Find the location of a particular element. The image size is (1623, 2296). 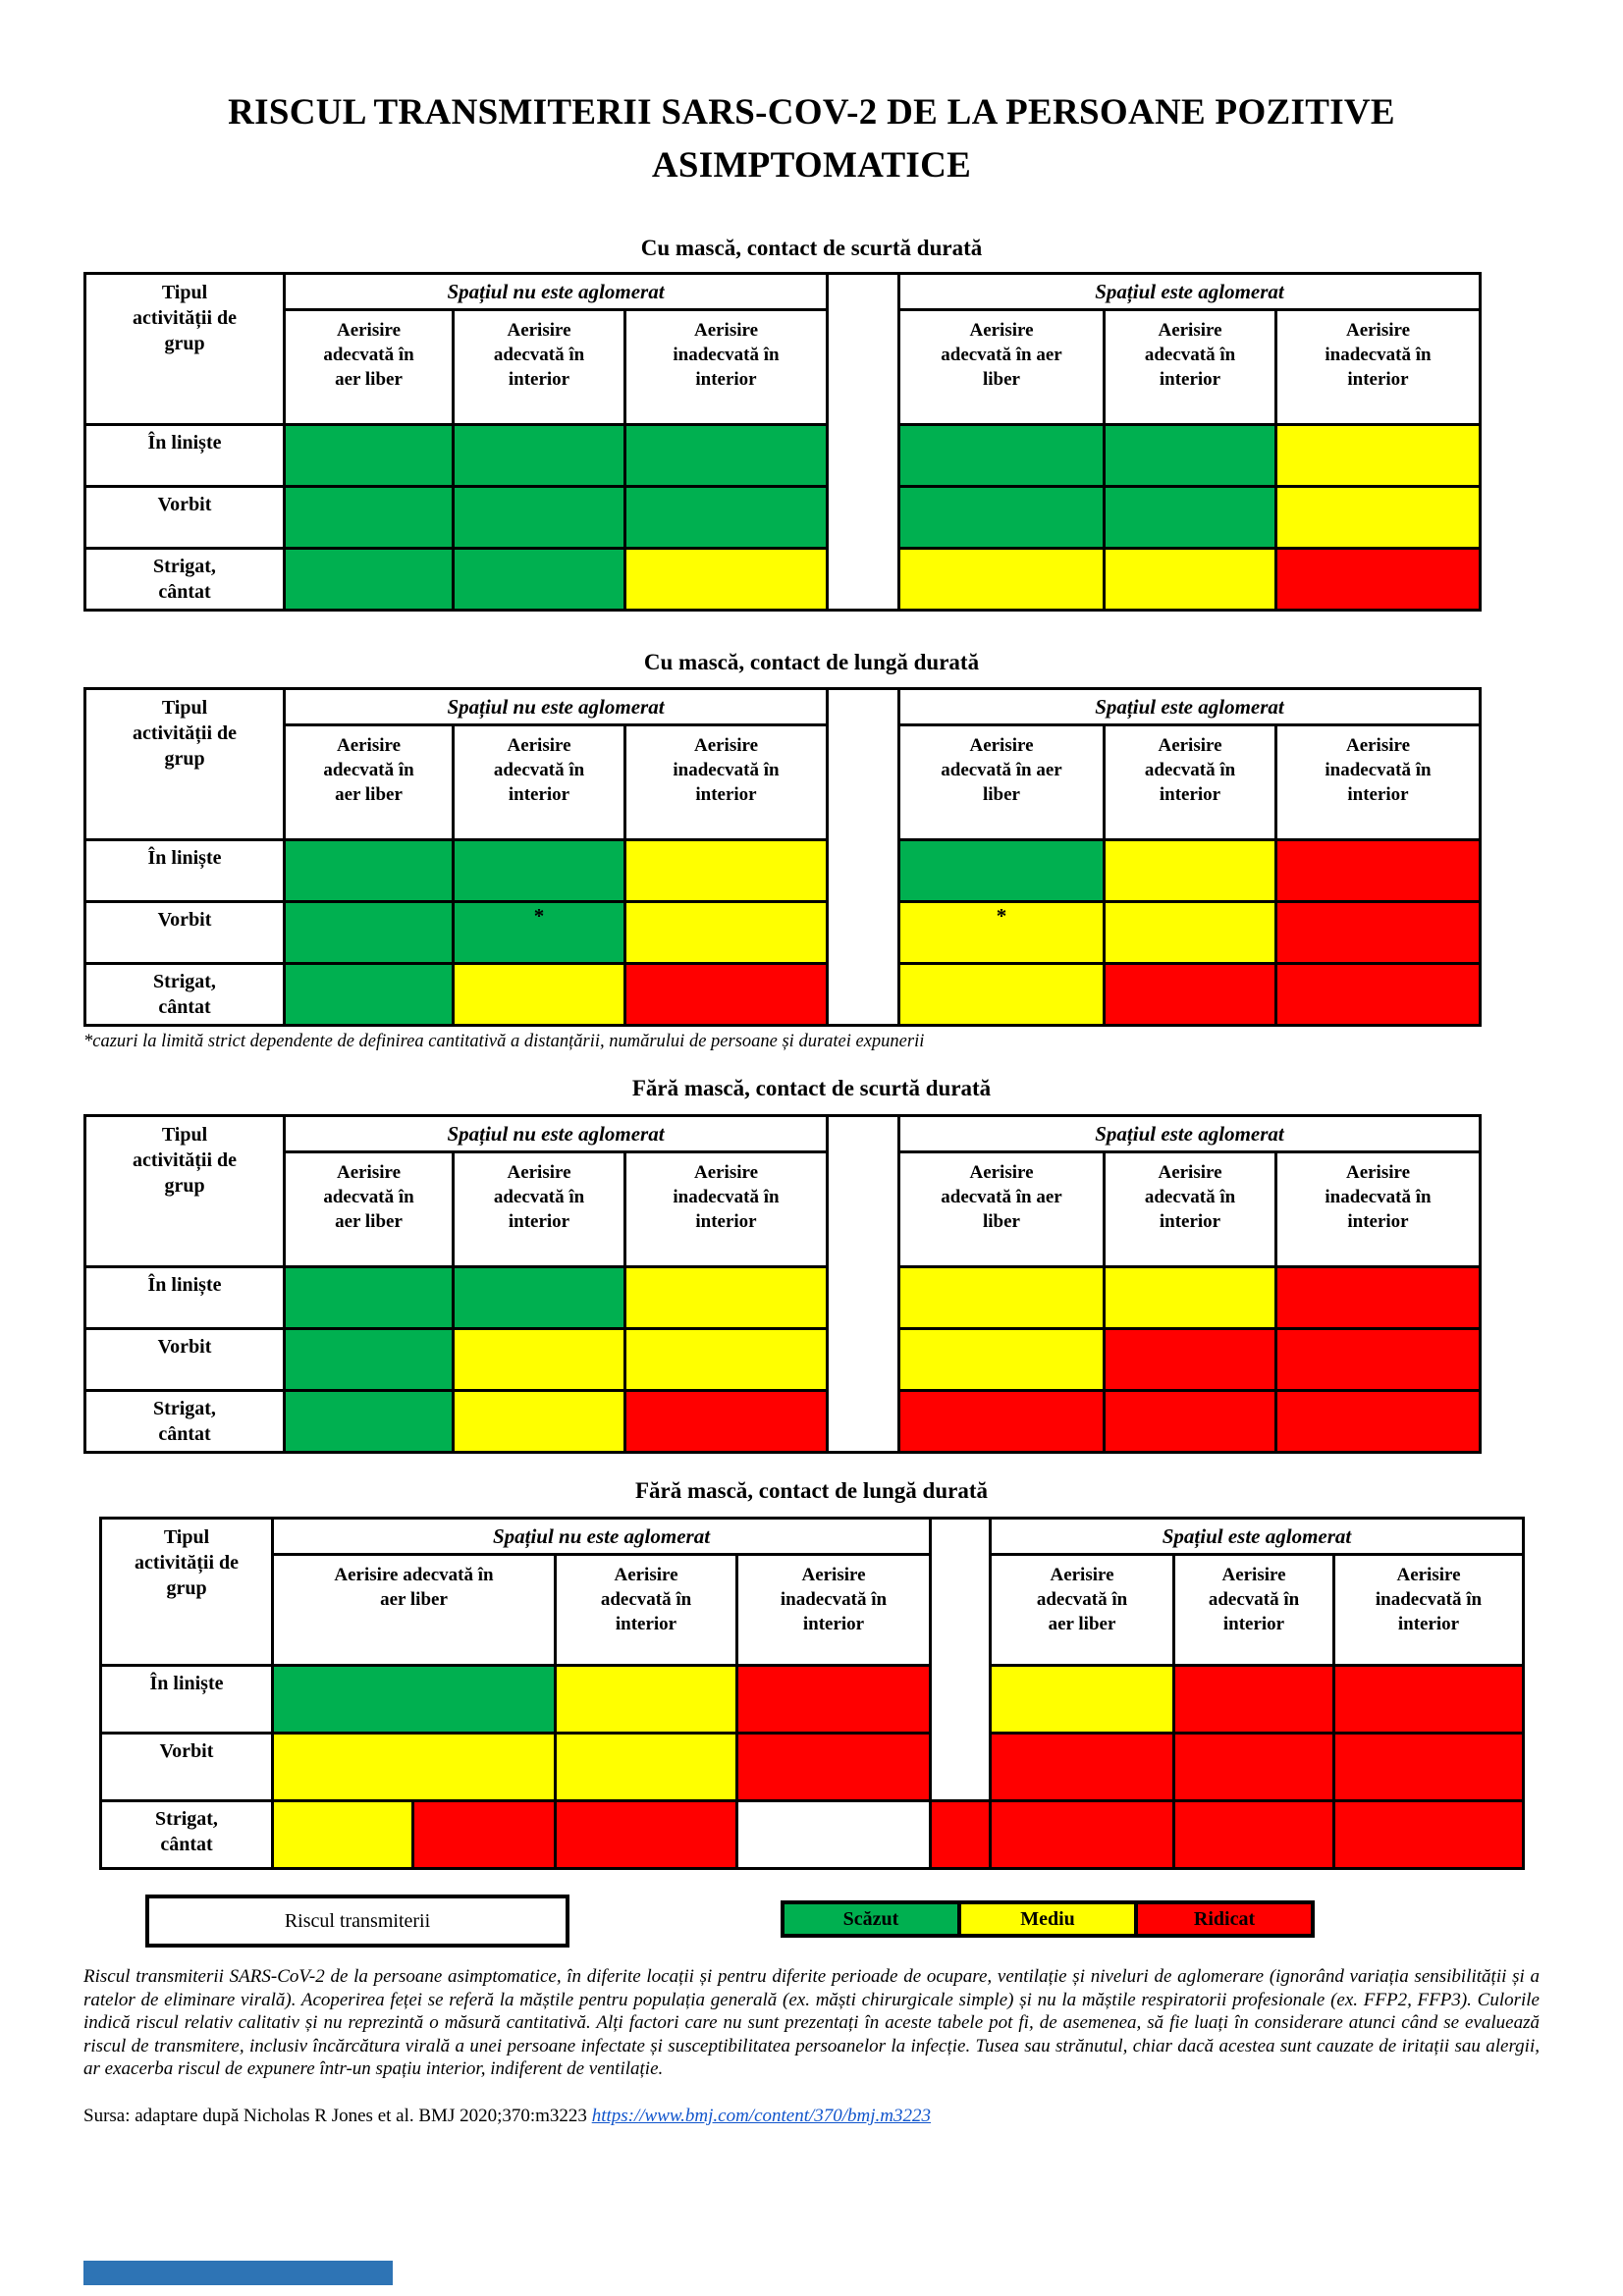

footer-blue-bar is located at coordinates (238, 2273).